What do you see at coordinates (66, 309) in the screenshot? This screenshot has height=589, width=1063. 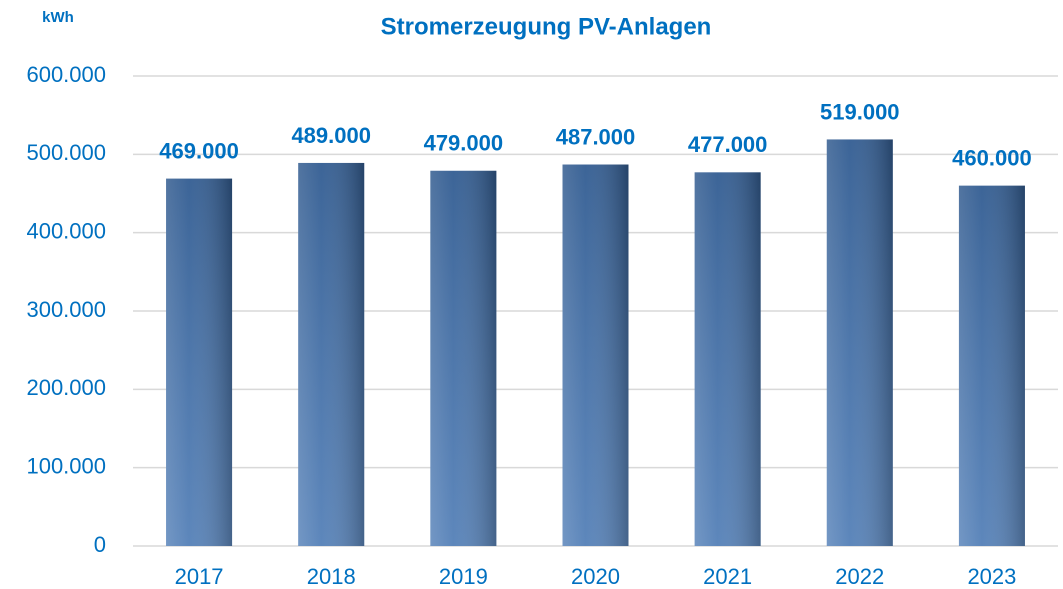 I see `y-tick-label: 300.000` at bounding box center [66, 309].